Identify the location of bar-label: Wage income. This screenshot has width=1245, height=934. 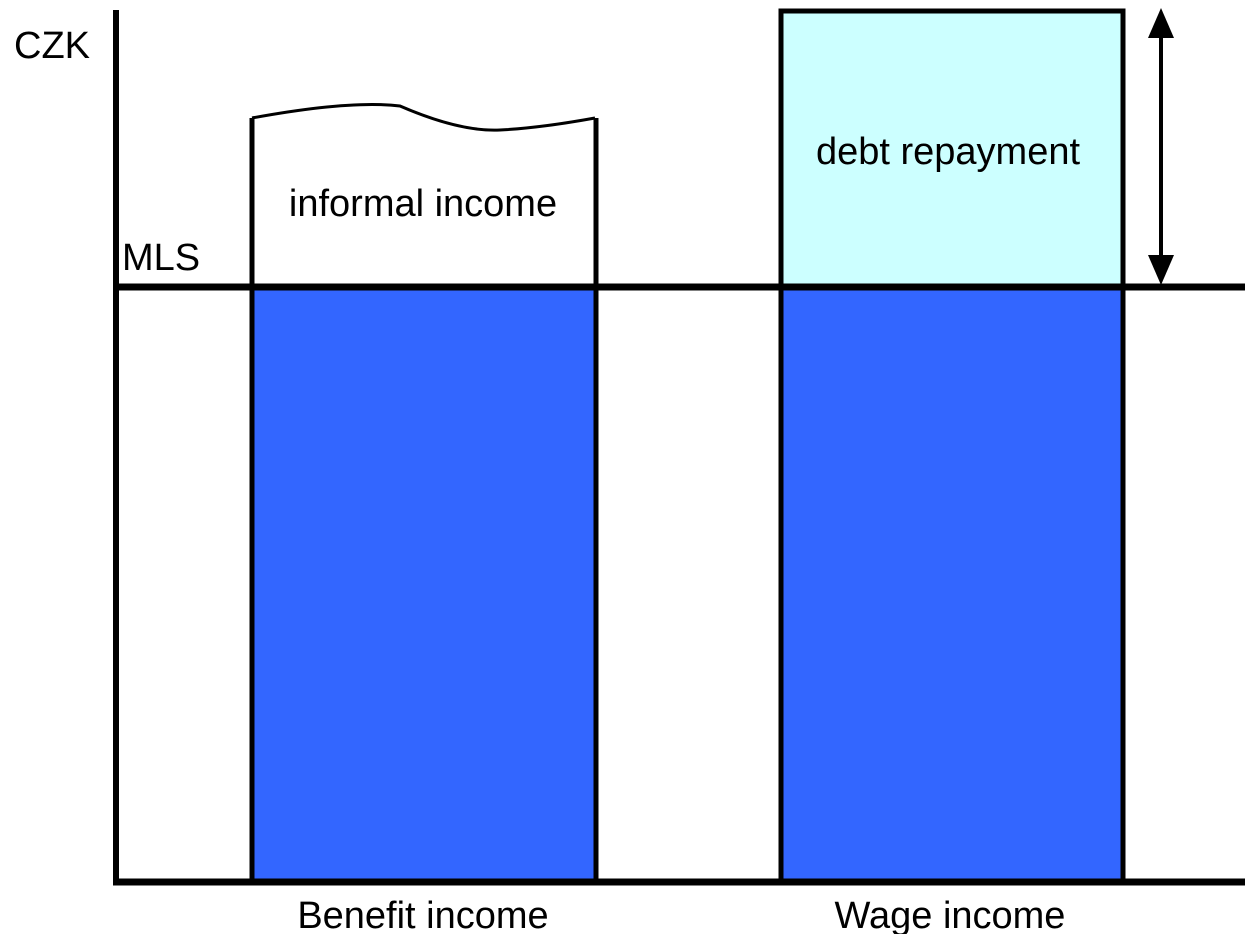
(950, 914).